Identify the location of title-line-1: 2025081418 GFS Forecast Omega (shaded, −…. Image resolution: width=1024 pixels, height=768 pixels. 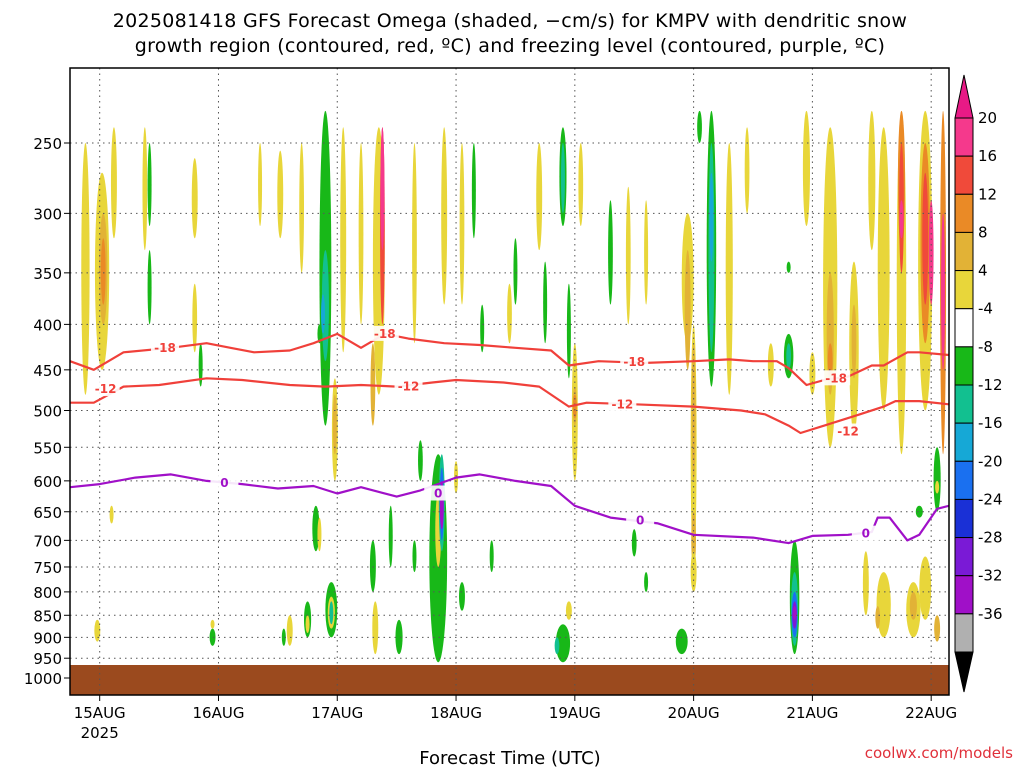
(510, 21).